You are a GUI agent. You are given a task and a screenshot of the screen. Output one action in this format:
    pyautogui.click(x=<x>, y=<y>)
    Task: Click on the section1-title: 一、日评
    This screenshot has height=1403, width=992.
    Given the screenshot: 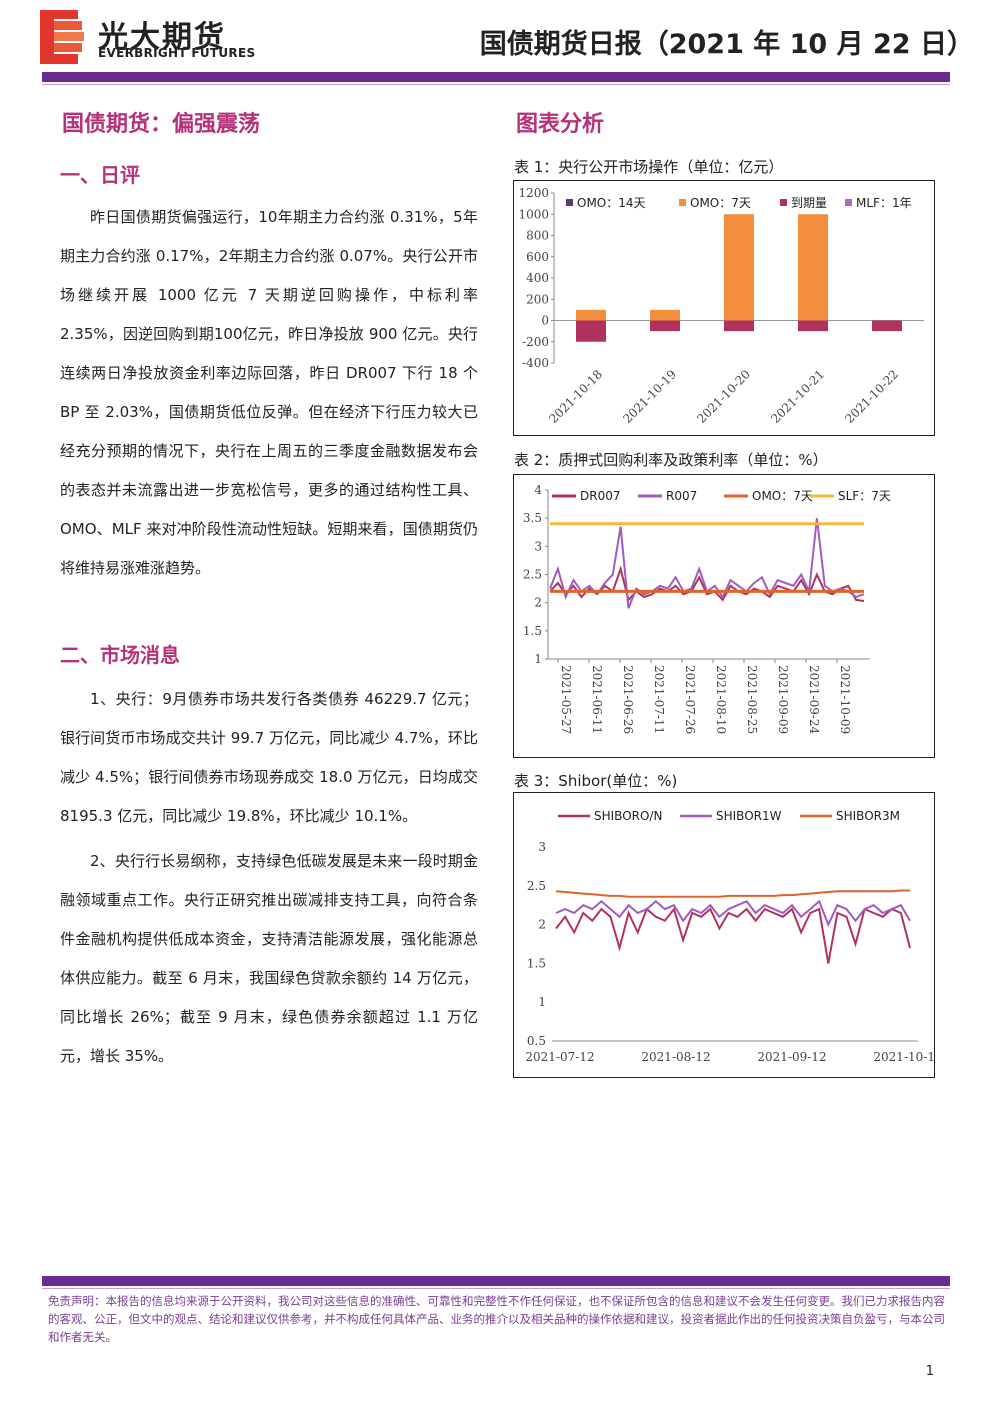 What is the action you would take?
    pyautogui.click(x=100, y=175)
    